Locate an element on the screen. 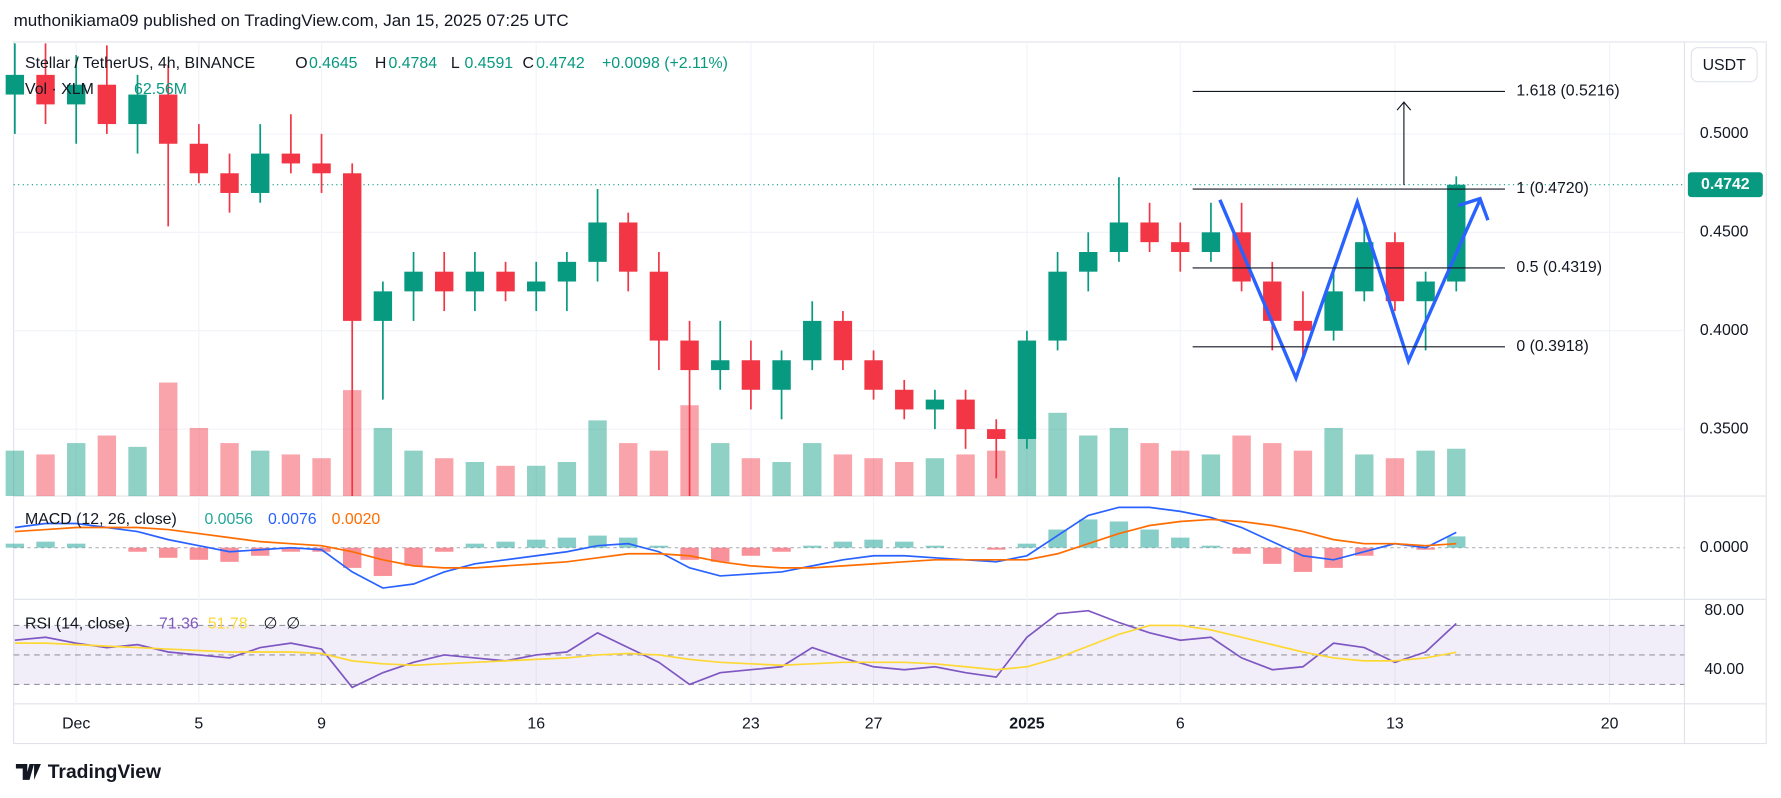  fib-label: 1.618 (0.5216) is located at coordinates (1567, 91).